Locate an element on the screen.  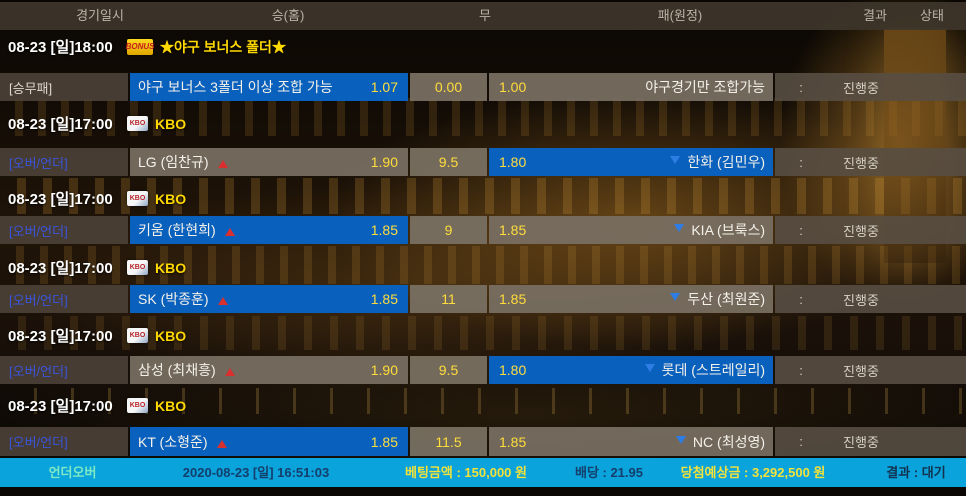
home-odds-button: 키움 (한현희) 1.85 is located at coordinates (269, 230).